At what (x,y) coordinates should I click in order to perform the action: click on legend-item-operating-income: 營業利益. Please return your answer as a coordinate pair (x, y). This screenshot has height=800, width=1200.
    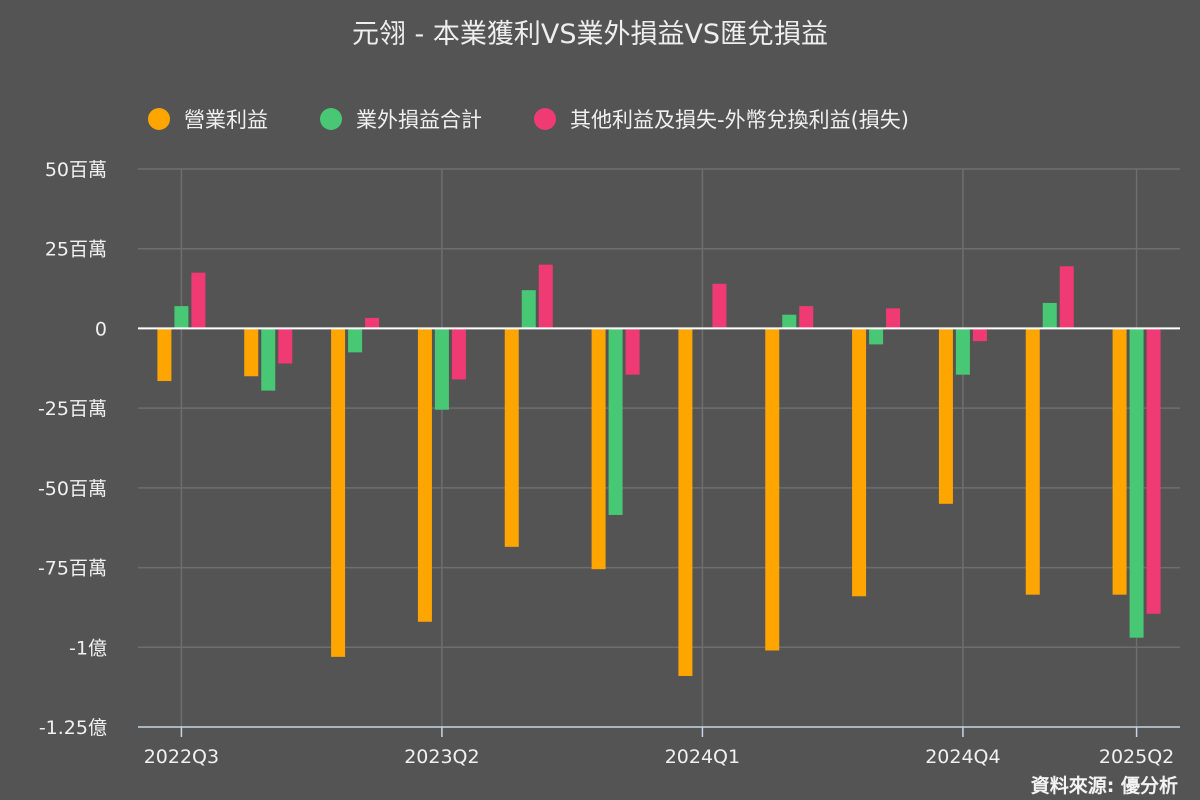
    Looking at the image, I should click on (208, 119).